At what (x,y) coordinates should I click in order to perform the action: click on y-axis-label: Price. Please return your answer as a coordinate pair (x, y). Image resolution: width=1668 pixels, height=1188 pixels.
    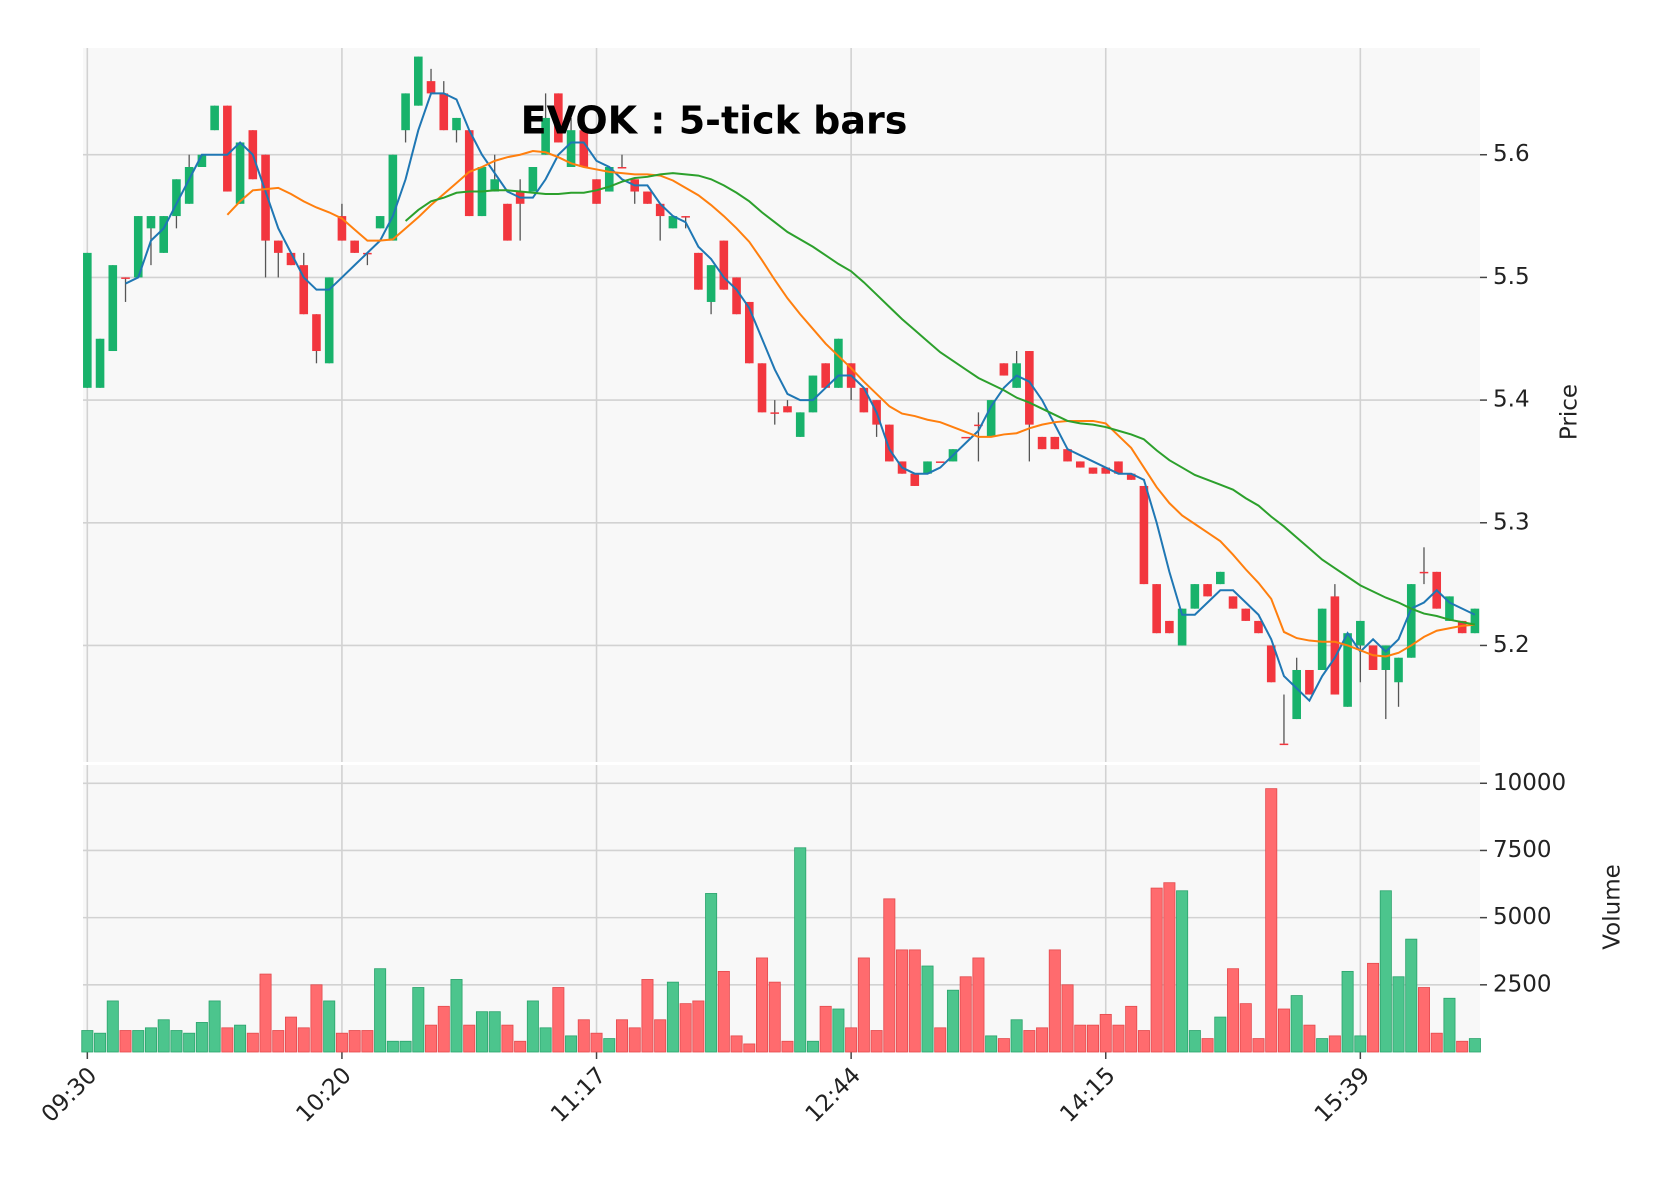
    Looking at the image, I should click on (1570, 412).